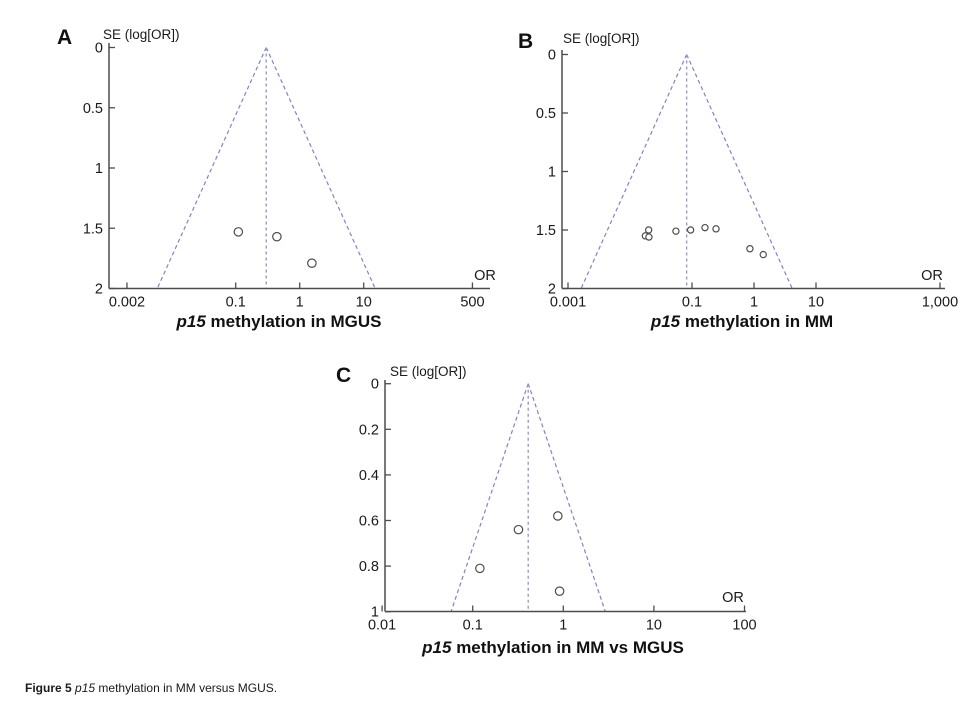 The image size is (964, 701). What do you see at coordinates (93, 229) in the screenshot?
I see `panel-a-y-tick-label: 1.5` at bounding box center [93, 229].